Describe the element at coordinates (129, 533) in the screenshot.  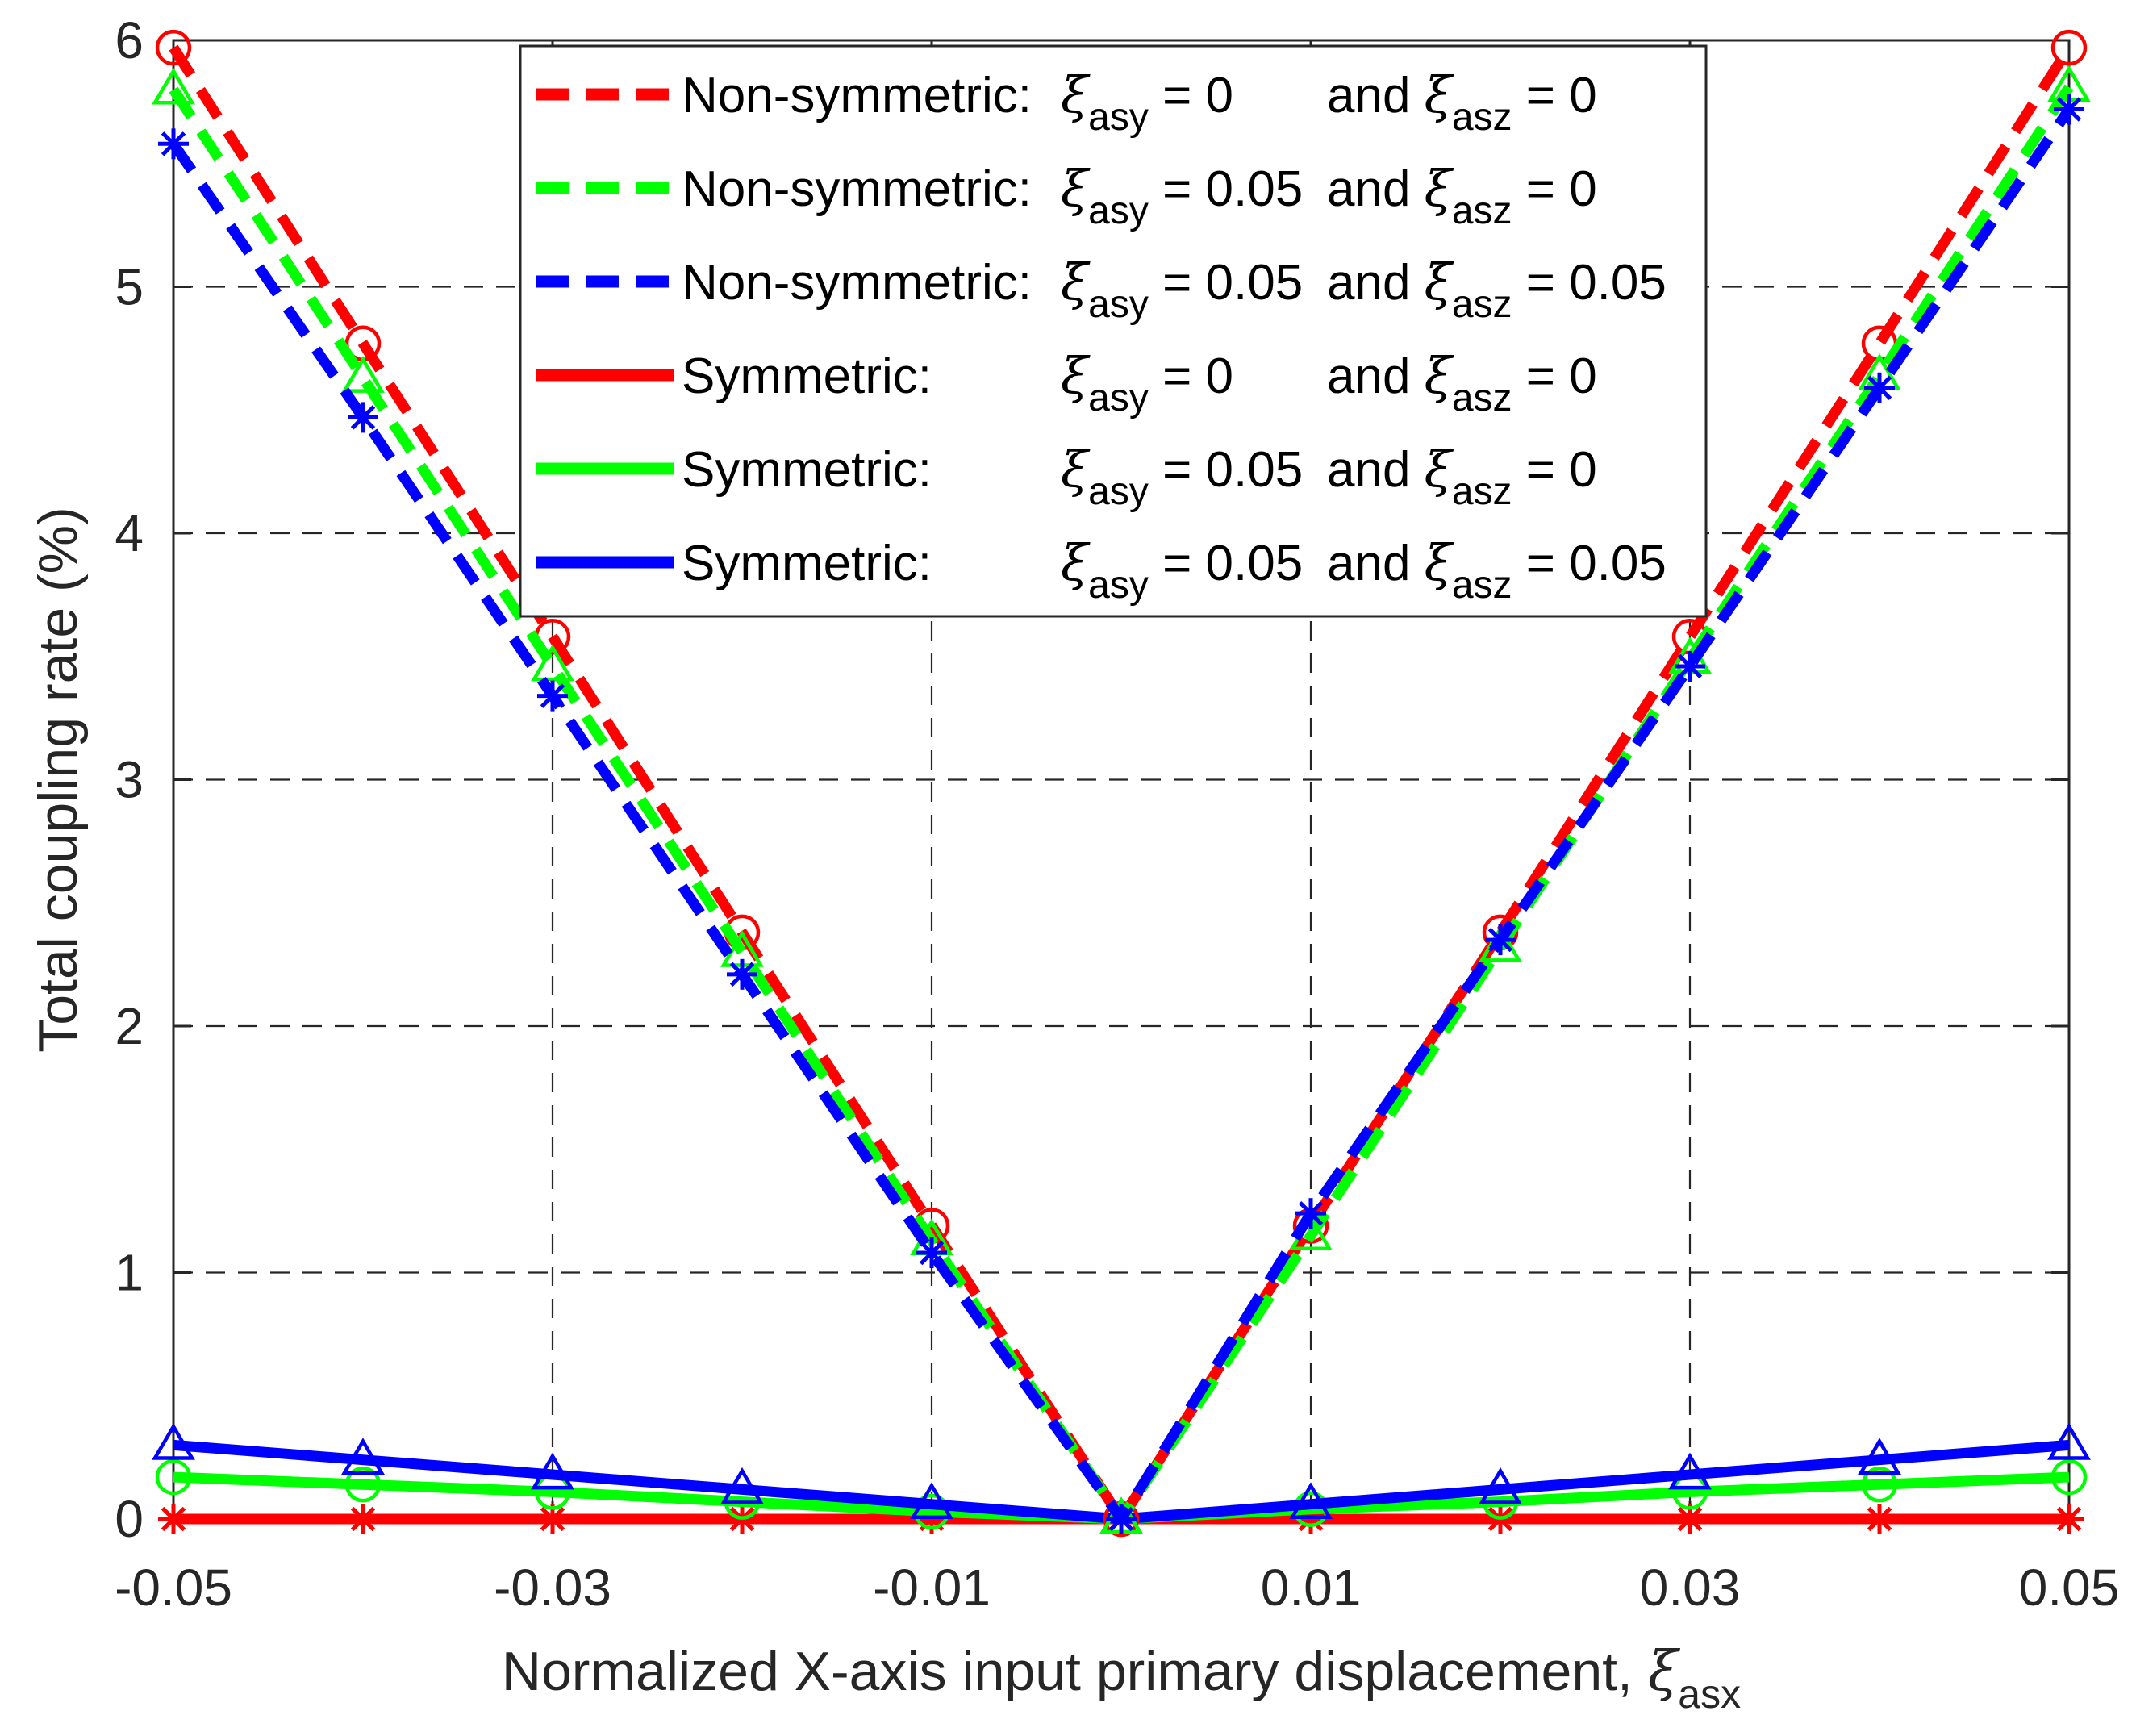
I see `y-tick-label: 4` at that location.